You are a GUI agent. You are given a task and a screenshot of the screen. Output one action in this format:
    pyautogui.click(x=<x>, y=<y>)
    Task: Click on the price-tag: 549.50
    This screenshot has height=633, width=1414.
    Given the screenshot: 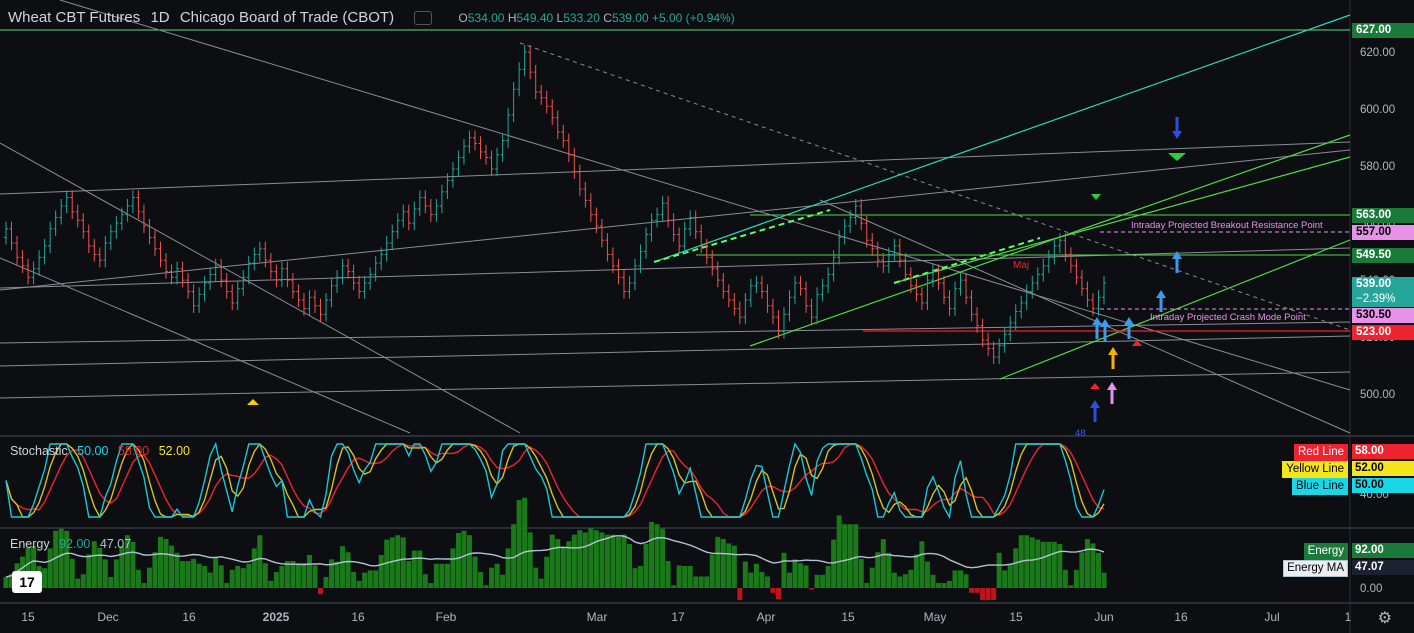 What is the action you would take?
    pyautogui.click(x=1383, y=255)
    